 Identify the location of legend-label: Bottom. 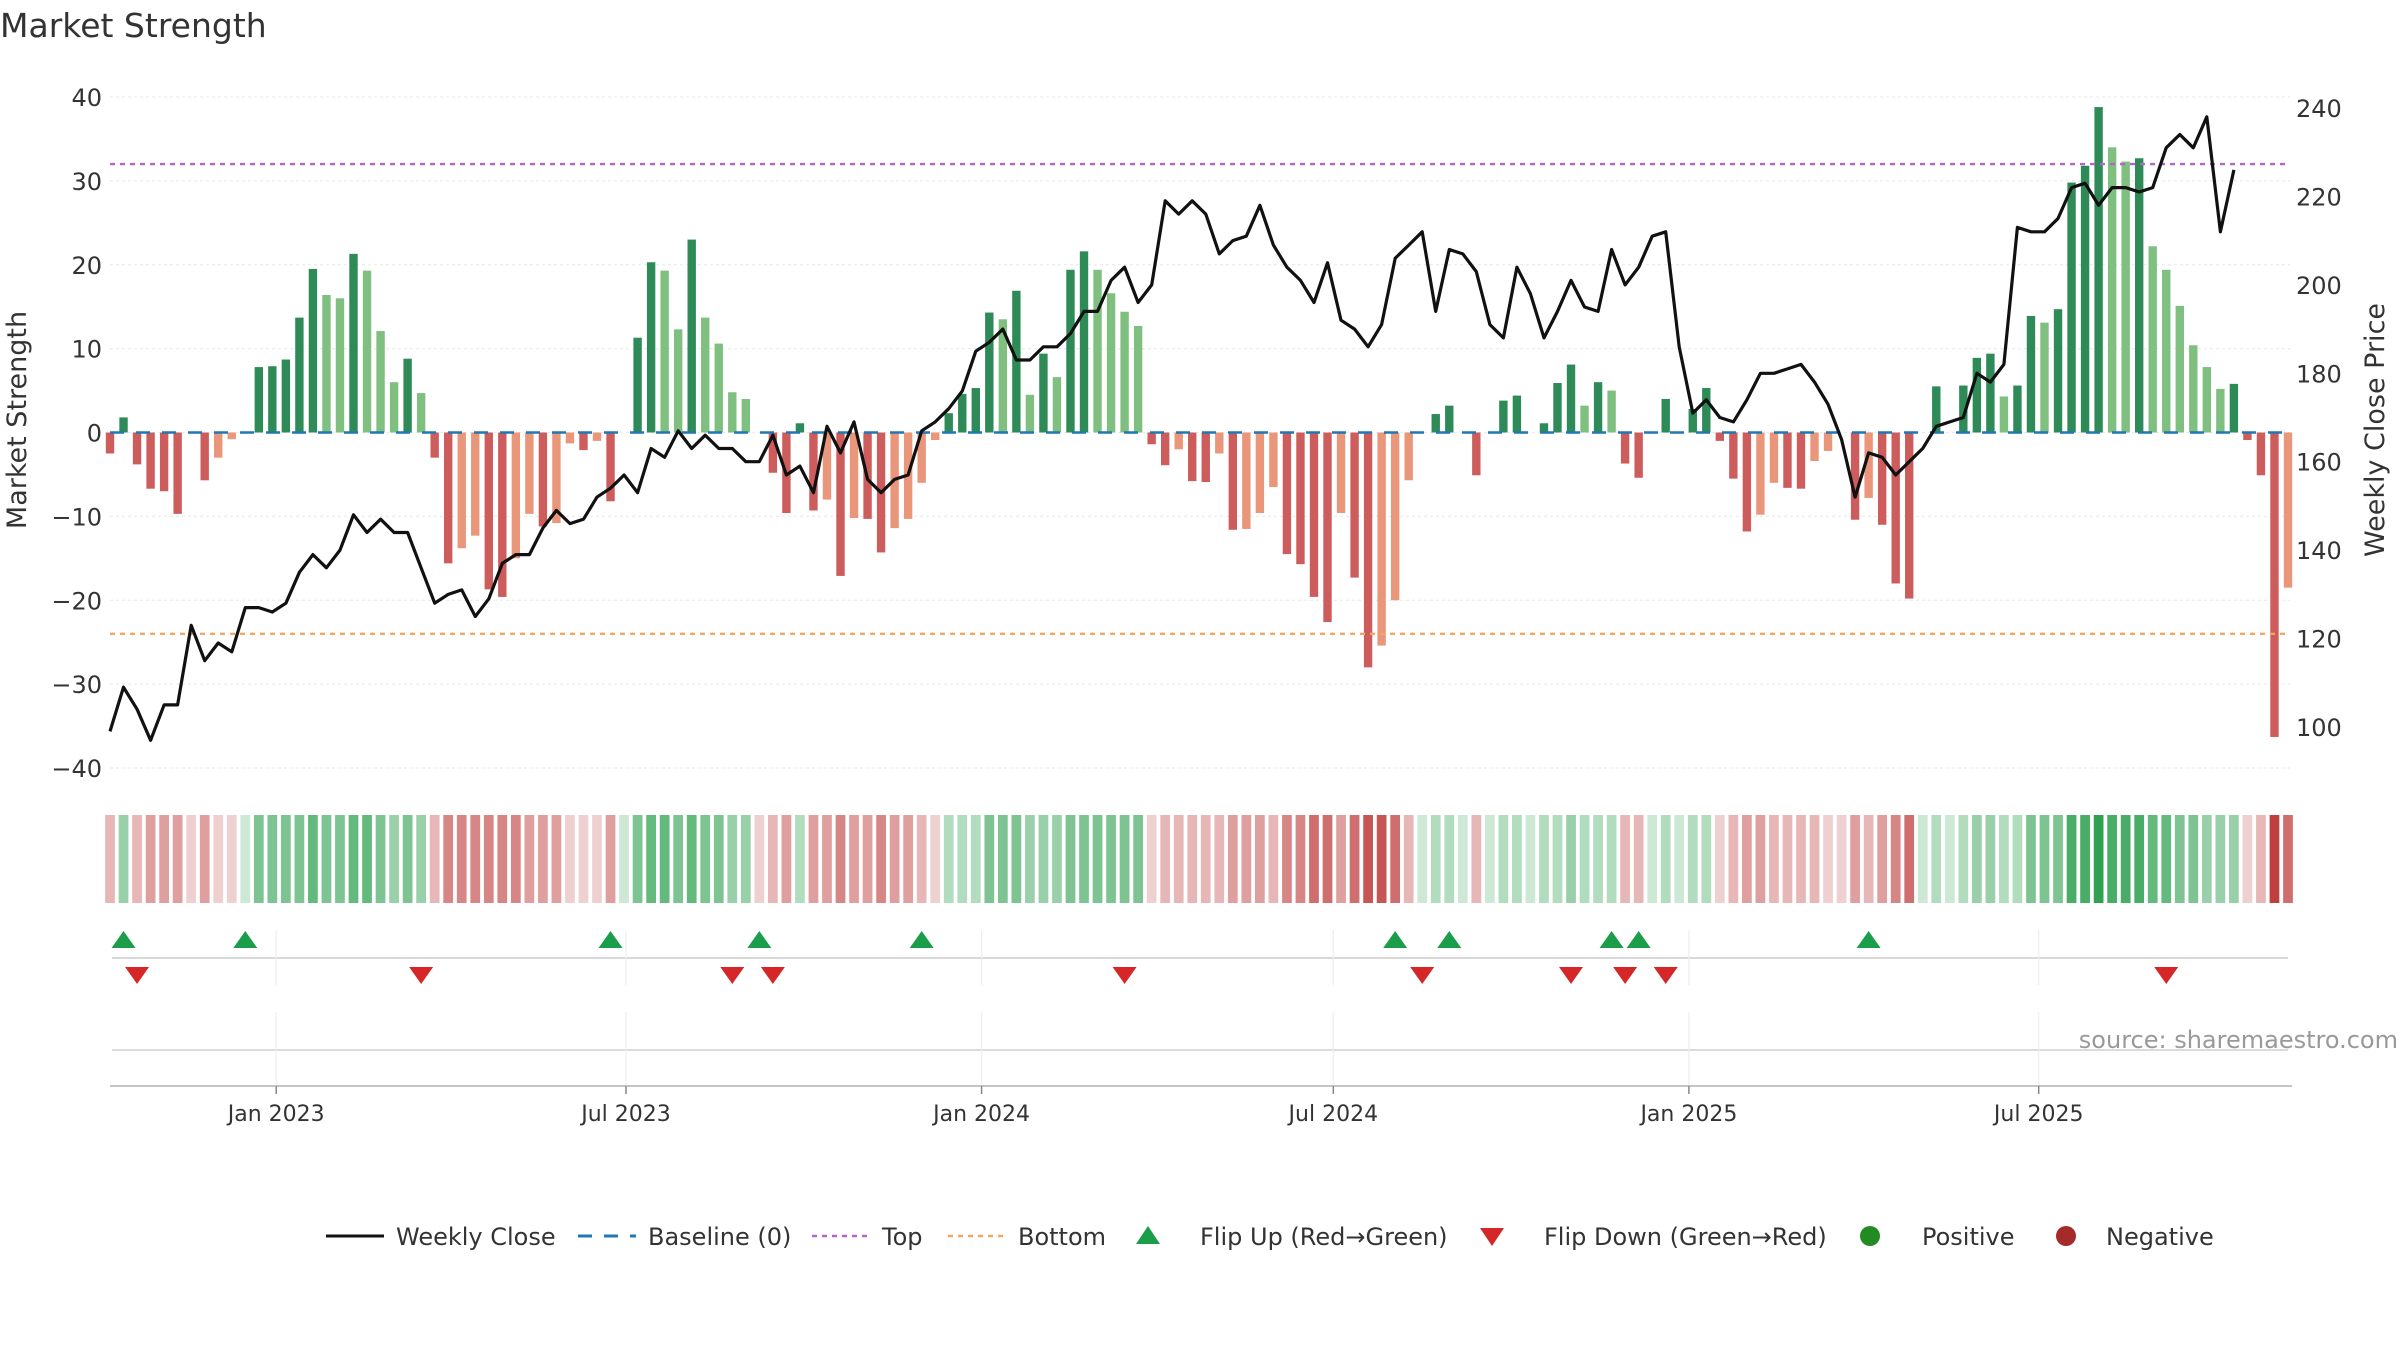
(1062, 1237).